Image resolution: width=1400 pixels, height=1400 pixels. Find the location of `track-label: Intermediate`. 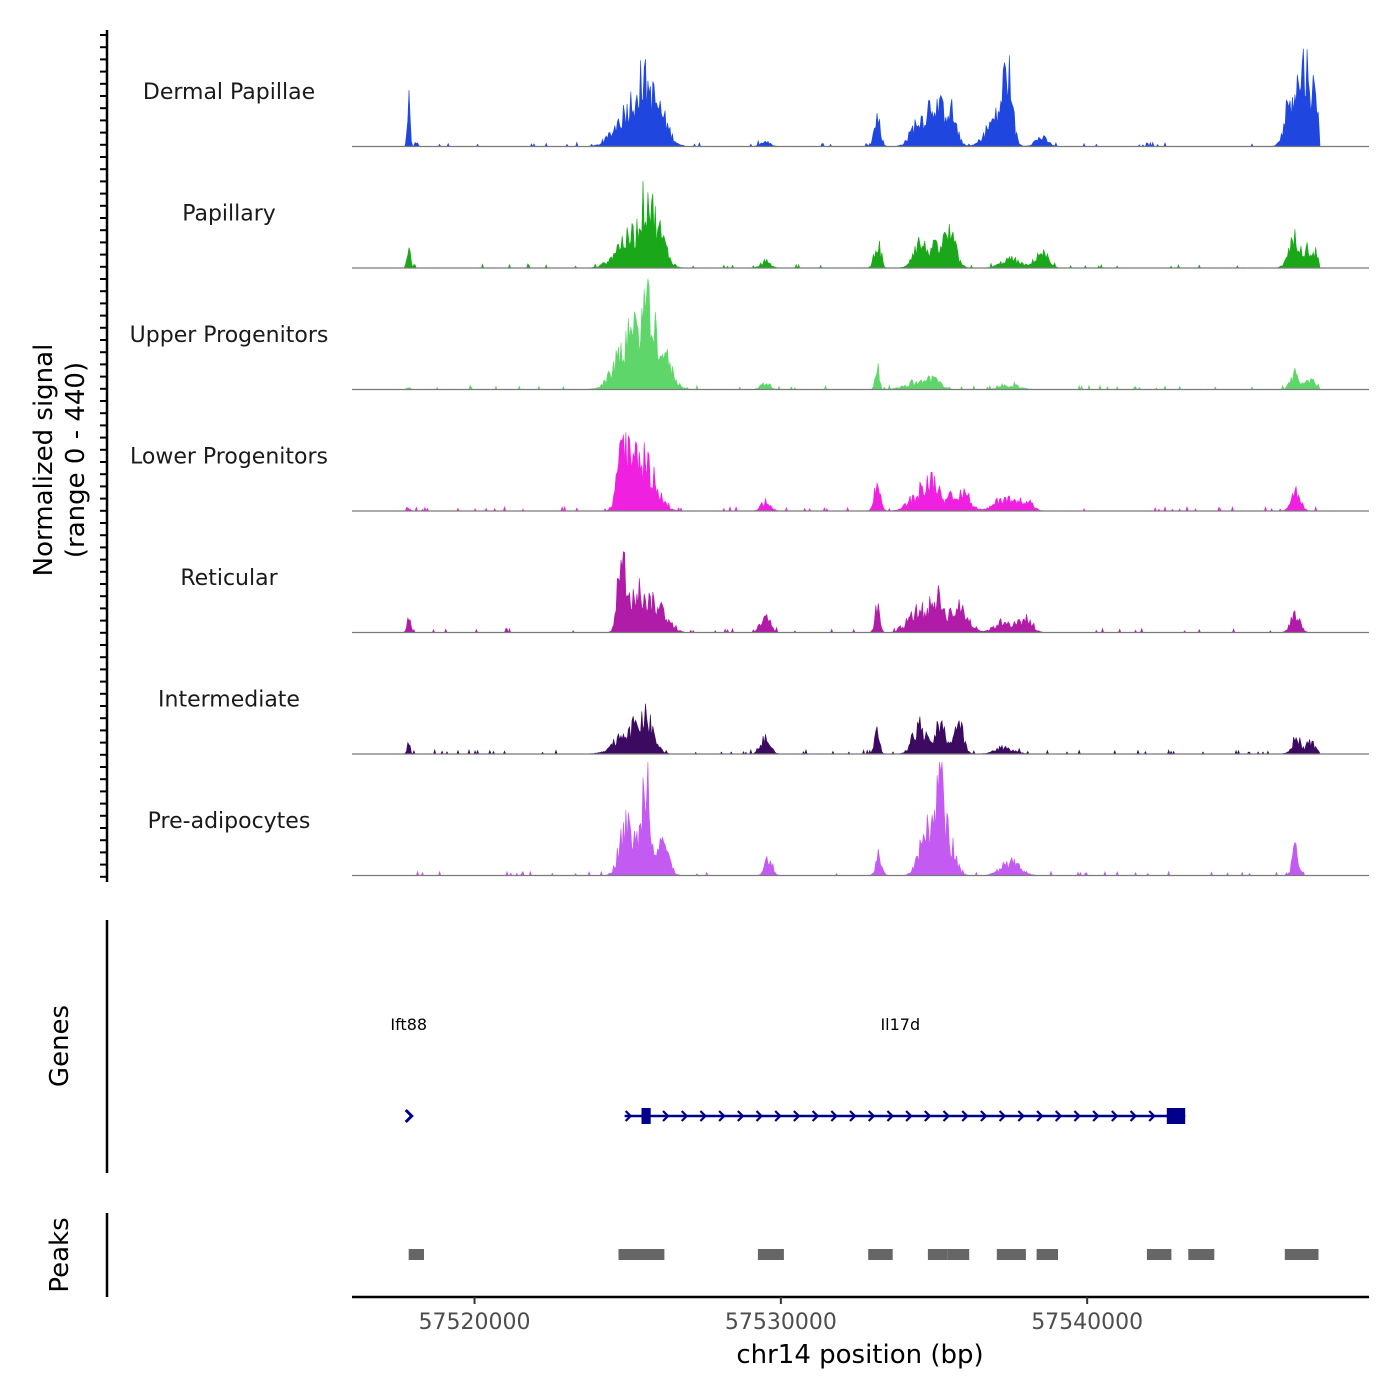

track-label: Intermediate is located at coordinates (229, 700).